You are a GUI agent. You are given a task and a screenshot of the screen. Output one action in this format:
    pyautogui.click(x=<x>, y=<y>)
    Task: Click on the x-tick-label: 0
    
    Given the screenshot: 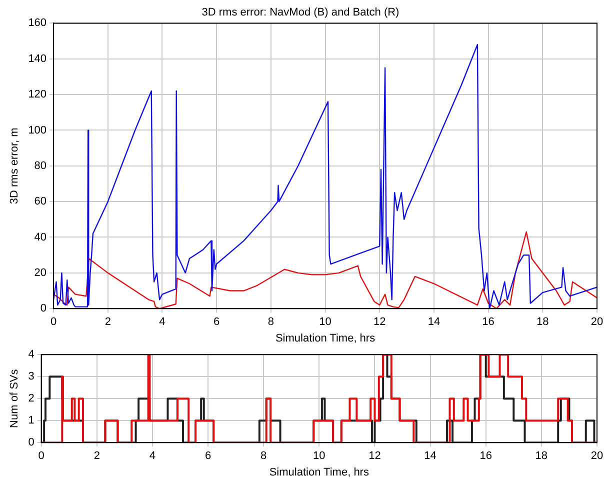 What is the action you would take?
    pyautogui.click(x=53, y=322)
    